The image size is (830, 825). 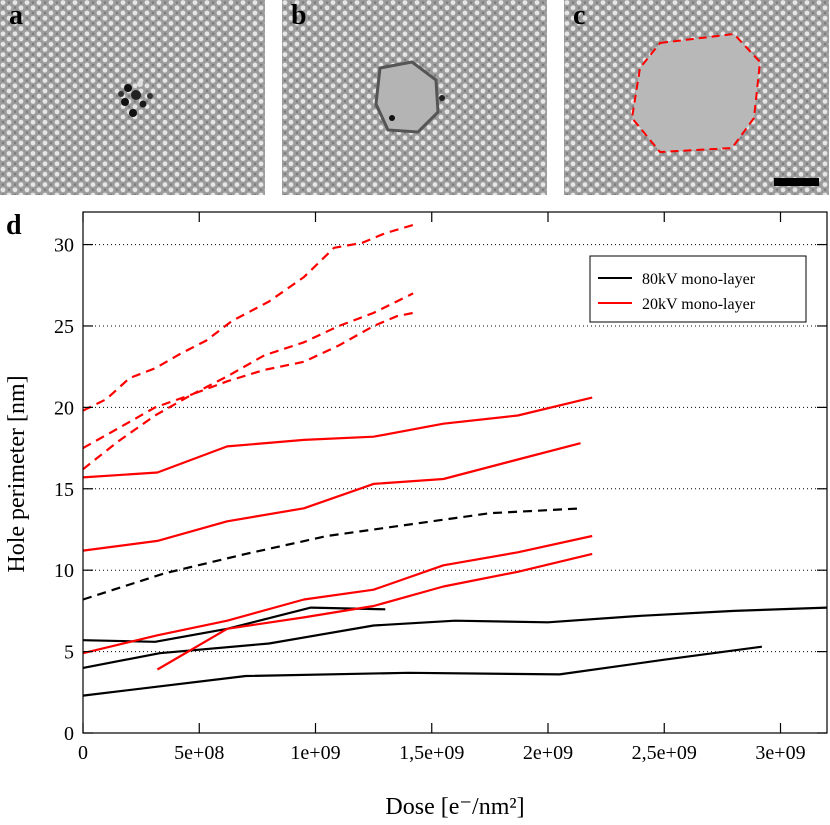 What do you see at coordinates (64, 408) in the screenshot?
I see `y-tick-label: 20` at bounding box center [64, 408].